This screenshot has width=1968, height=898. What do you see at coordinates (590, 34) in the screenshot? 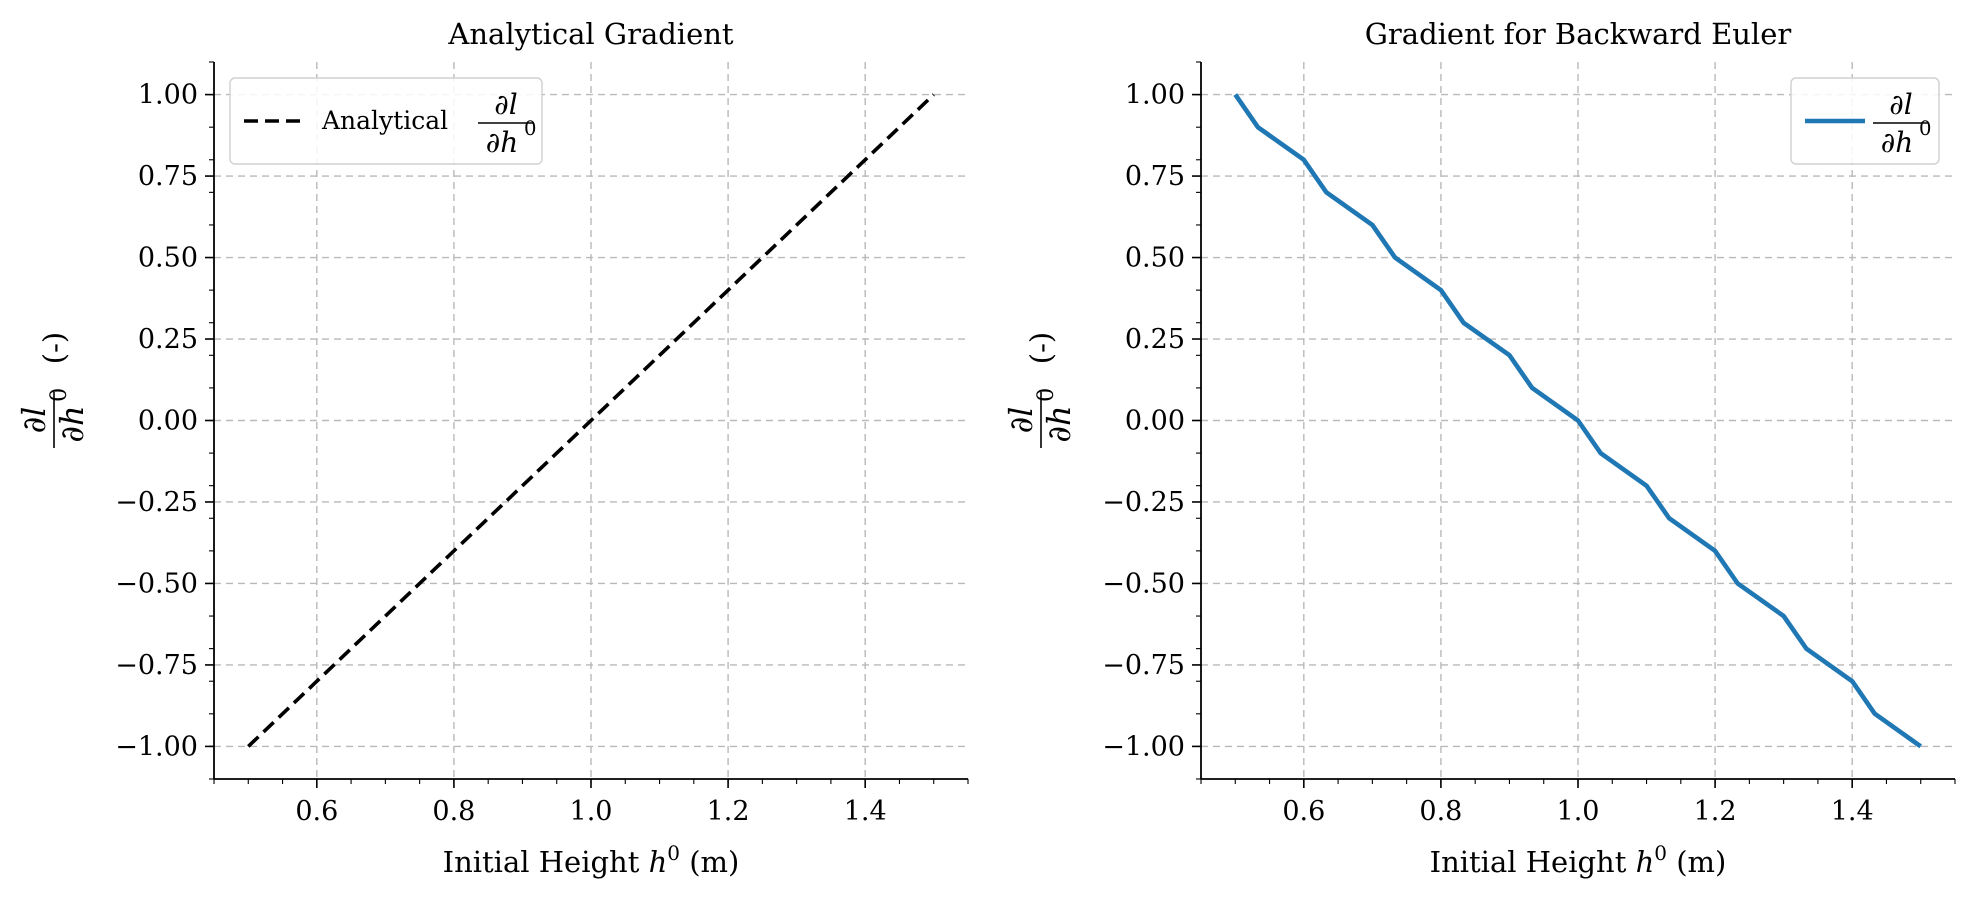
I see `chart-title: Analytical Gradient` at bounding box center [590, 34].